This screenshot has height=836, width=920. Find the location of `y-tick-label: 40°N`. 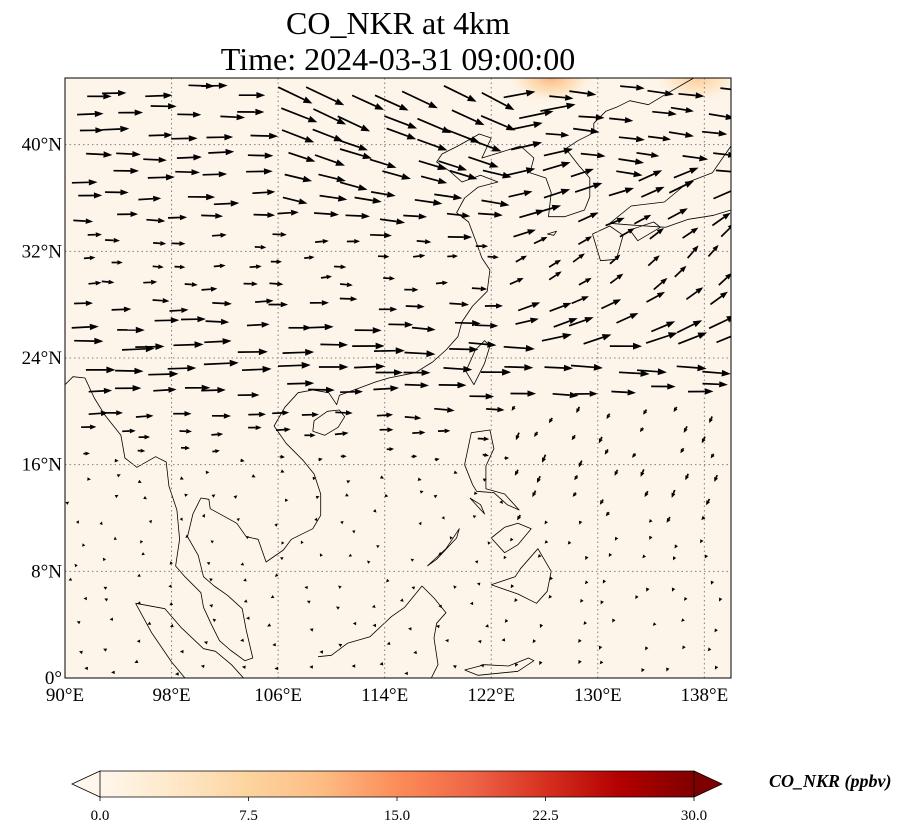

y-tick-label: 40°N is located at coordinates (42, 145).